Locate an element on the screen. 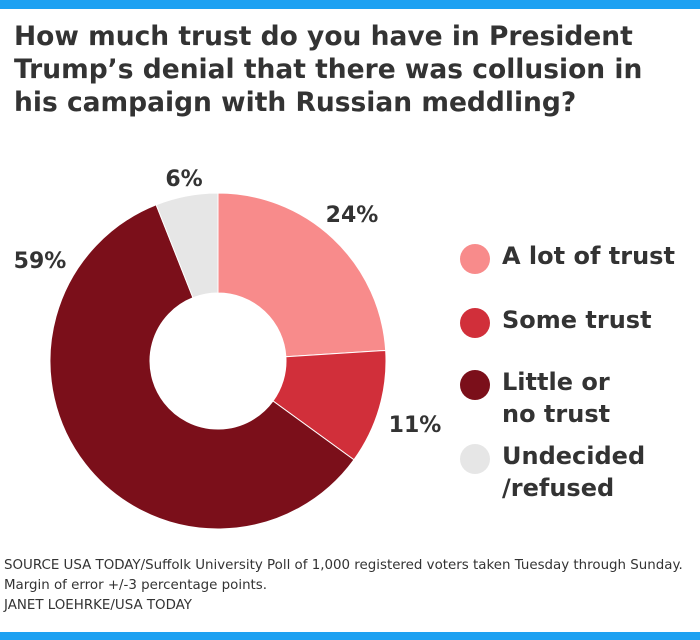  legend-item-undecided: Undecided/refused is located at coordinates (576, 472).